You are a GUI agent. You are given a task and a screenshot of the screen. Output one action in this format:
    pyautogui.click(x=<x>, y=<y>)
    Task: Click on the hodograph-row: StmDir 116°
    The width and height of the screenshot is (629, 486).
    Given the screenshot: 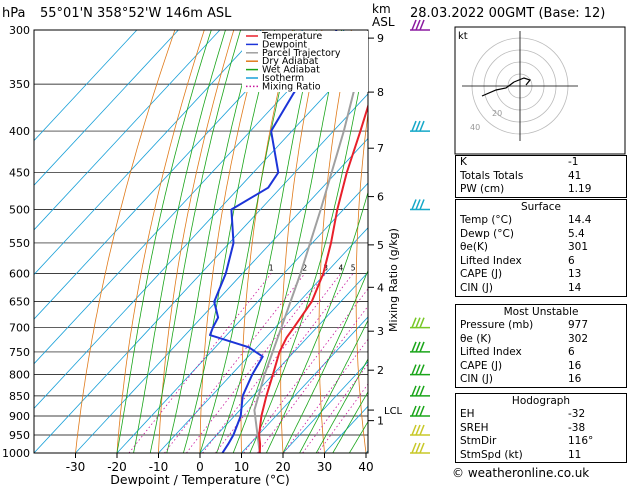 What is the action you would take?
    pyautogui.click(x=541, y=442)
    